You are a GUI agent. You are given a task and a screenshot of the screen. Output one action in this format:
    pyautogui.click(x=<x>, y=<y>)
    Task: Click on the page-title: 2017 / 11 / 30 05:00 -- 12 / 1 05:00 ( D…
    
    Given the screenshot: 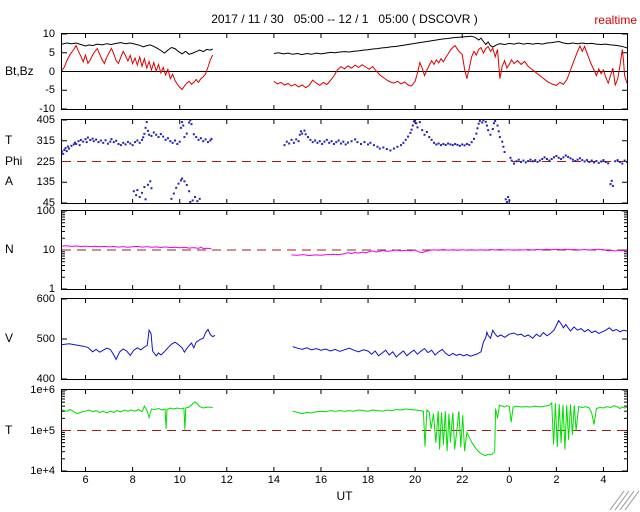 What is the action you would take?
    pyautogui.click(x=344, y=19)
    